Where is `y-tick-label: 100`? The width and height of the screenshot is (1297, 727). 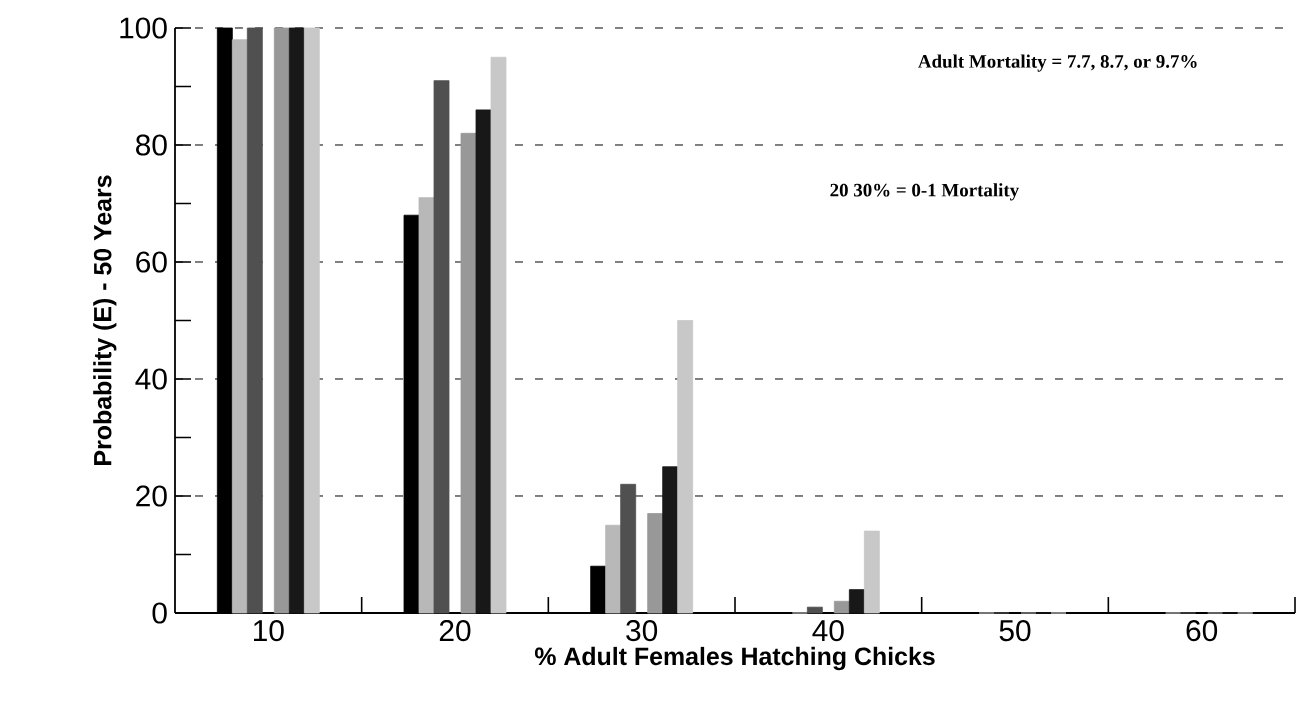
y-tick-label: 100 is located at coordinates (143, 28).